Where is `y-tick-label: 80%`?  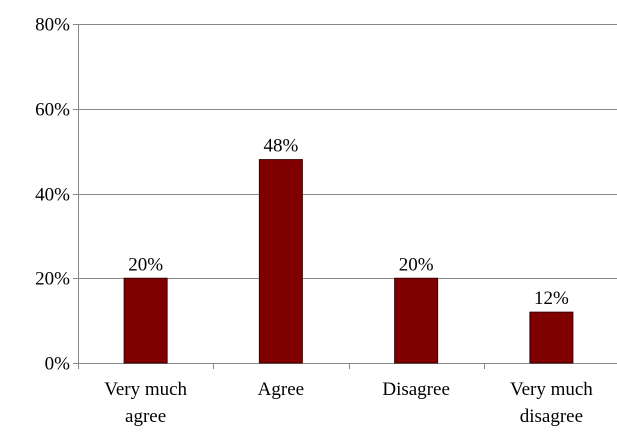 y-tick-label: 80% is located at coordinates (52, 25).